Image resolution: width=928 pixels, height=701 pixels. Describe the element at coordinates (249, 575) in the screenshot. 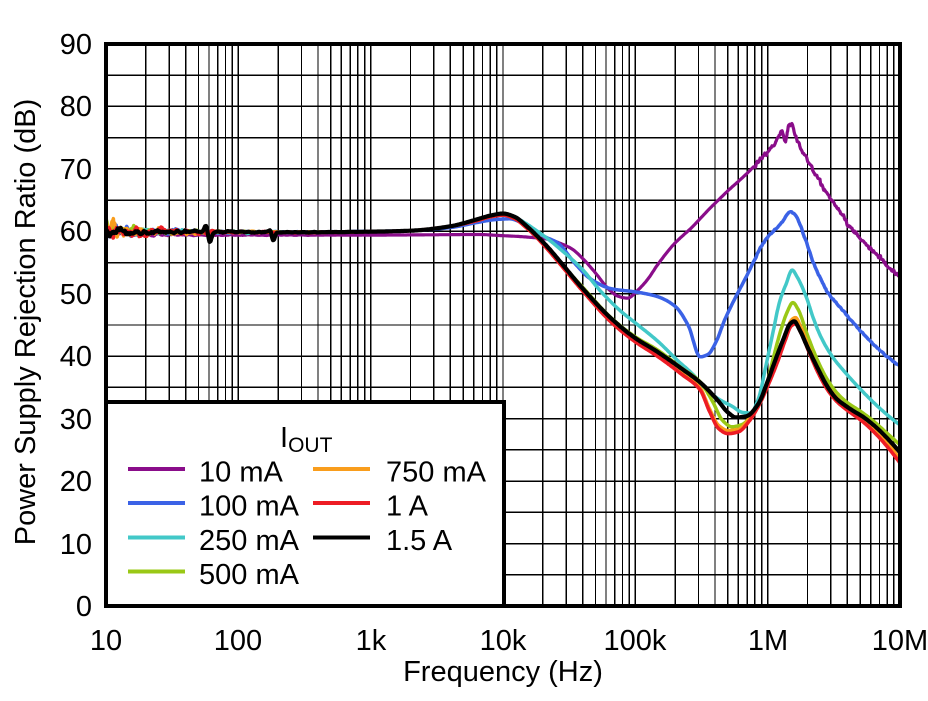

I see `svg-text: 500 mA` at that location.